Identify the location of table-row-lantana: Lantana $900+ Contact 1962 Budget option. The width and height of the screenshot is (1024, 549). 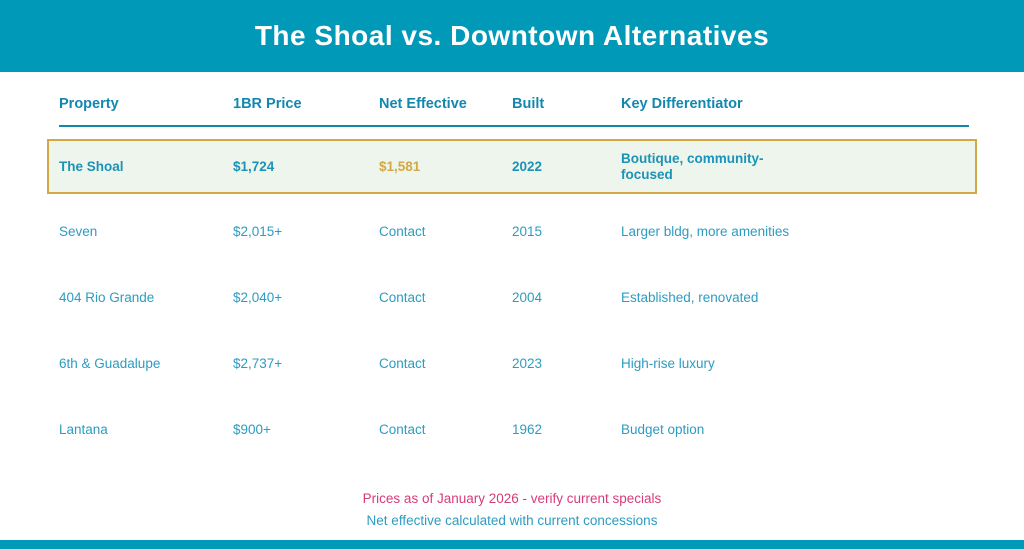
(512, 430).